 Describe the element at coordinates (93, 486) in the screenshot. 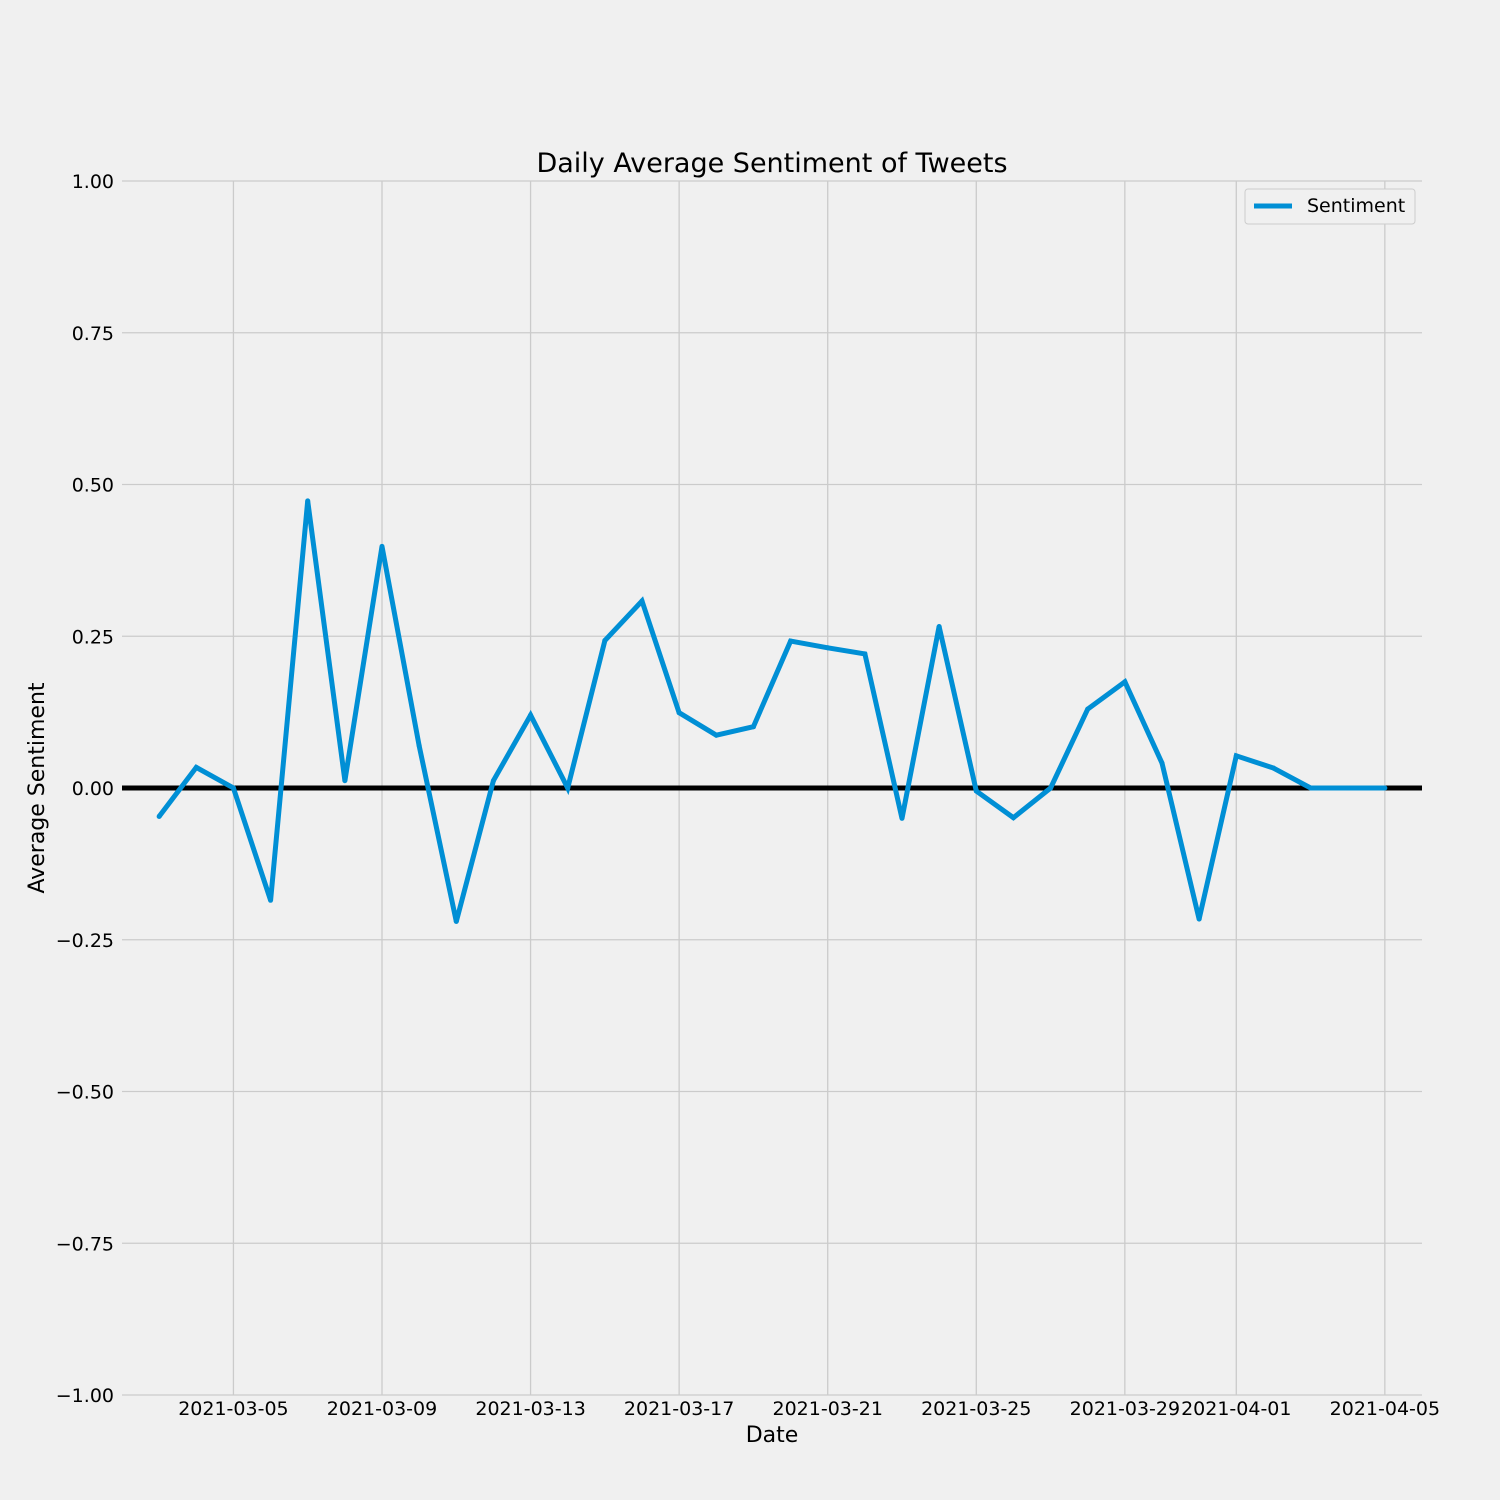

I see `y-tick-label: 0.50` at that location.